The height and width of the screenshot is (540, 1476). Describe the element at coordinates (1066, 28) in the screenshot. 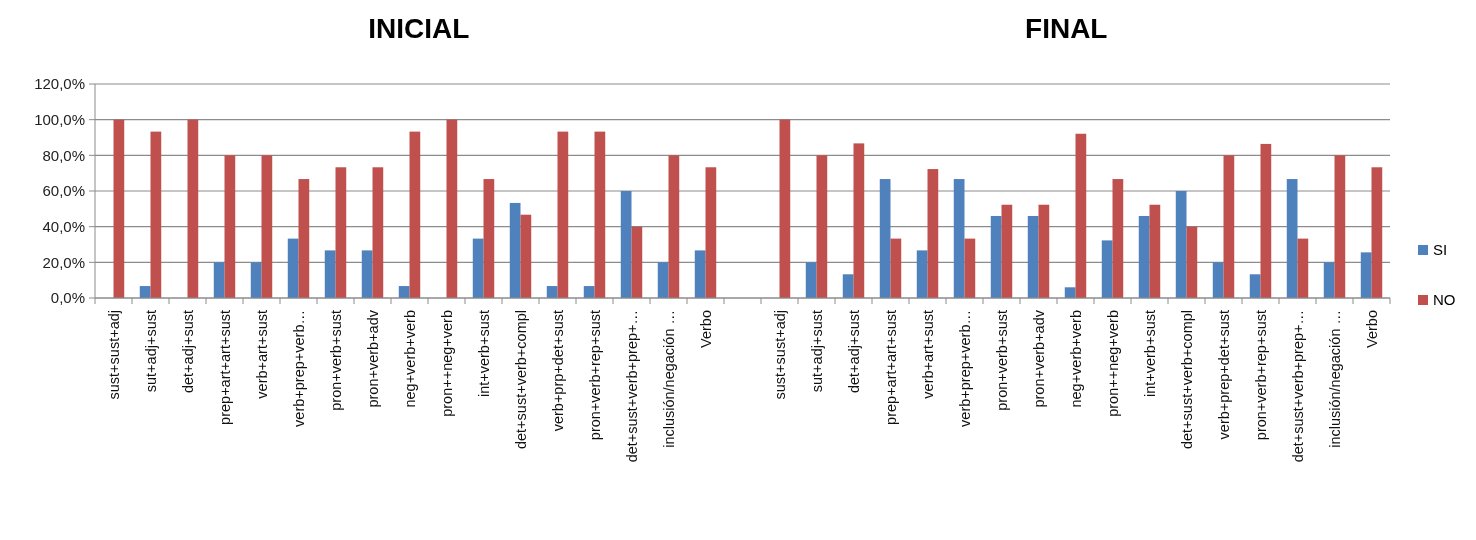

I see `text: FINAL` at that location.